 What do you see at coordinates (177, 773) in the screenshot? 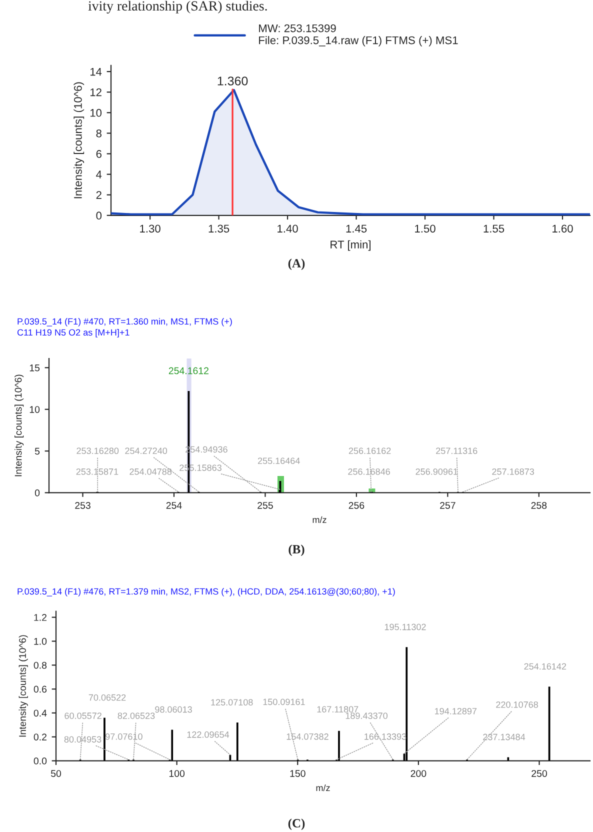
I see `x-tick-label: 100` at bounding box center [177, 773].